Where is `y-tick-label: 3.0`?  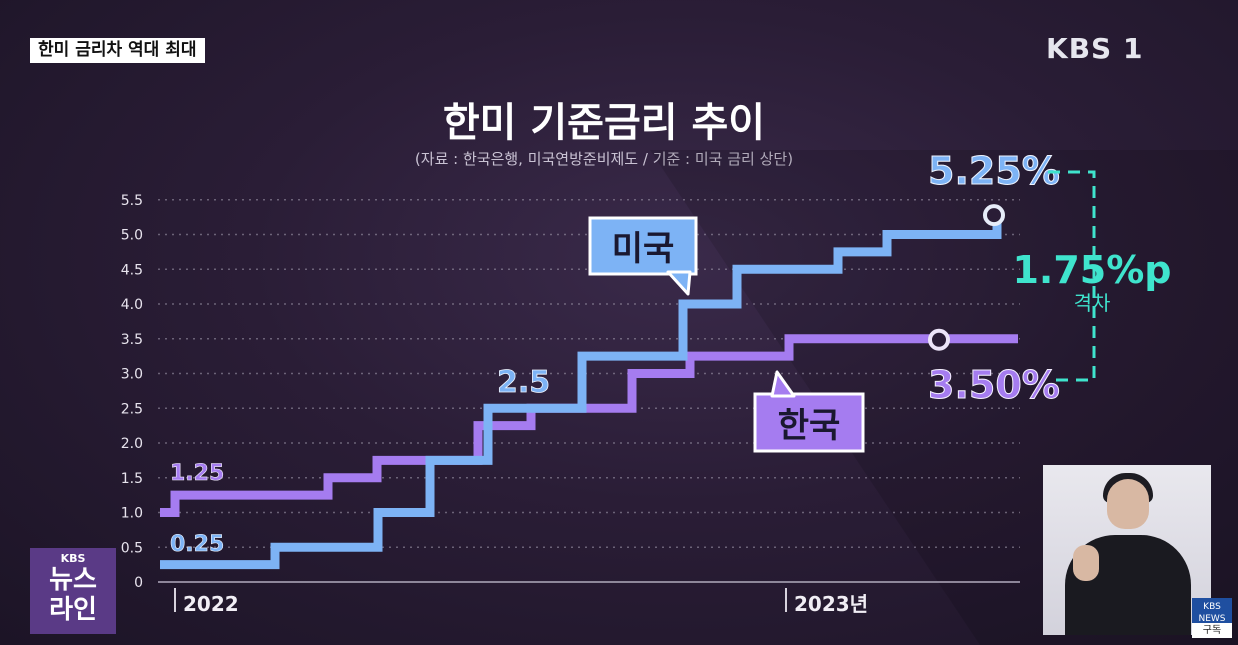
y-tick-label: 3.0 is located at coordinates (132, 375).